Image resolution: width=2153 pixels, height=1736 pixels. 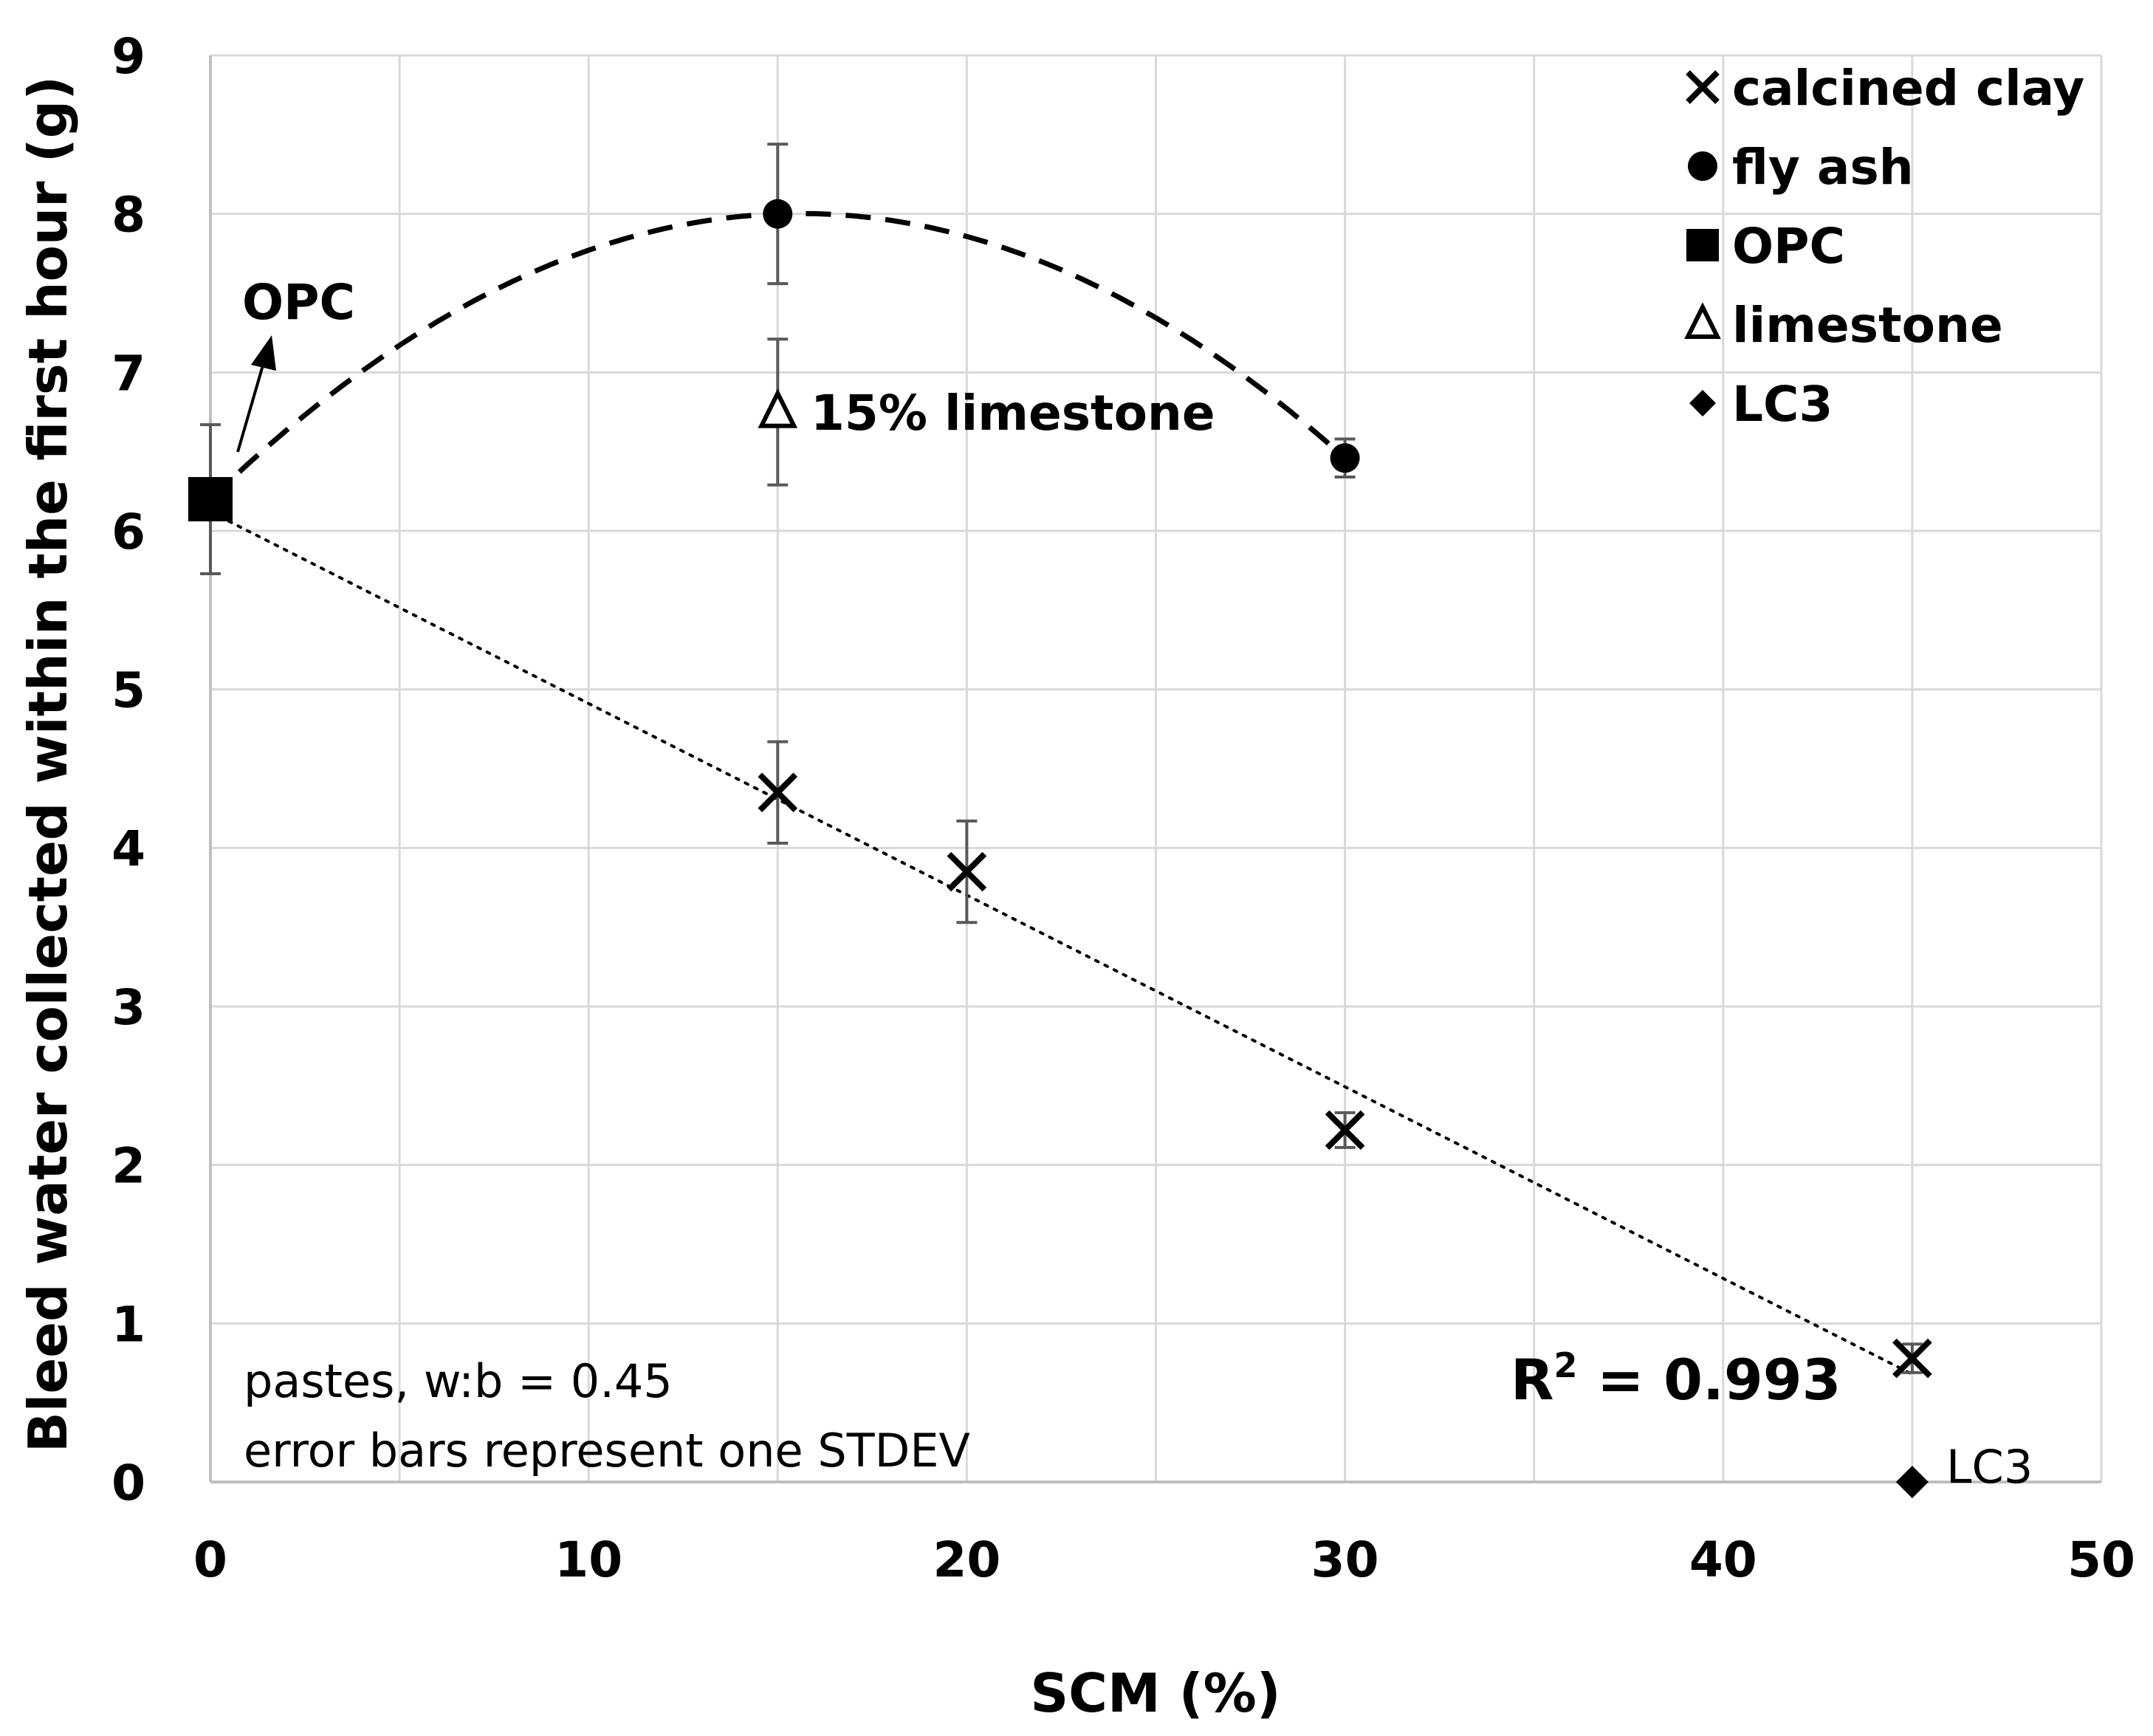 What do you see at coordinates (1788, 246) in the screenshot?
I see `legend-label-opc: OPC` at bounding box center [1788, 246].